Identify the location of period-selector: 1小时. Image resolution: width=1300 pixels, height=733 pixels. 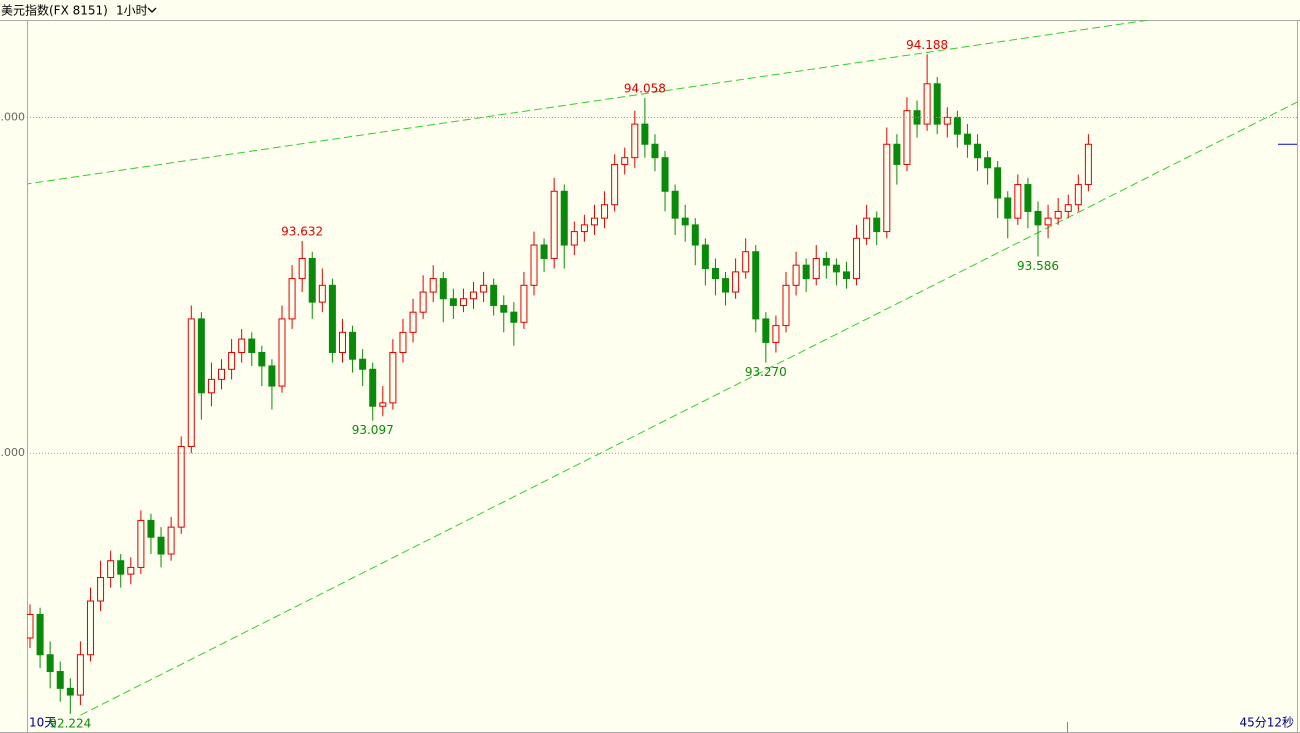
(132, 11).